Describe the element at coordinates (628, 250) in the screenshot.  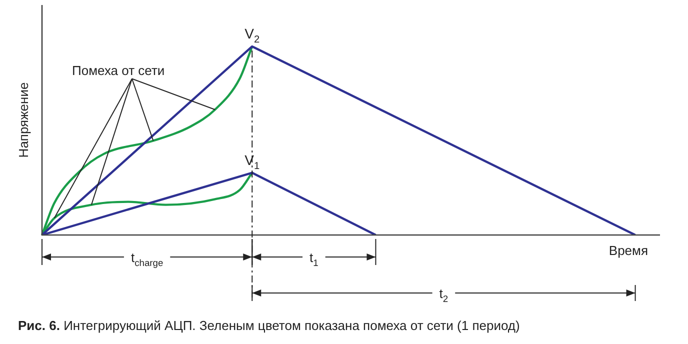
I see `x-axis-title: Время` at that location.